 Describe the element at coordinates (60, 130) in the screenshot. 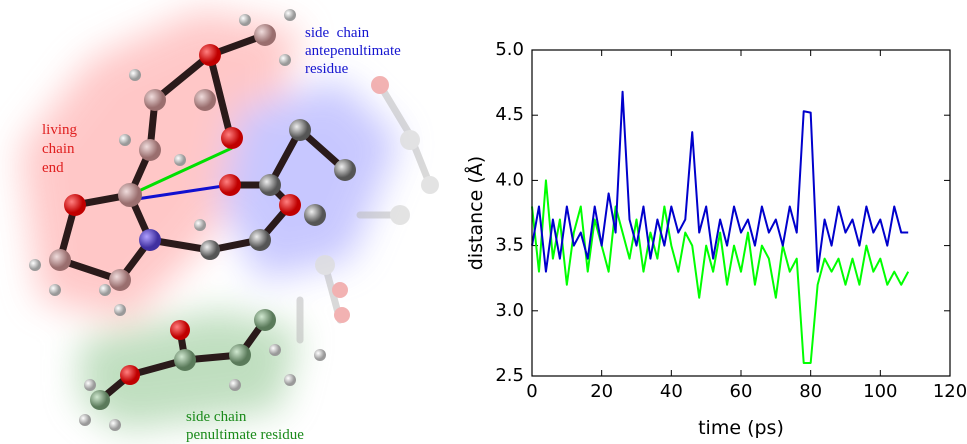

I see `molecule-label-line: living` at that location.